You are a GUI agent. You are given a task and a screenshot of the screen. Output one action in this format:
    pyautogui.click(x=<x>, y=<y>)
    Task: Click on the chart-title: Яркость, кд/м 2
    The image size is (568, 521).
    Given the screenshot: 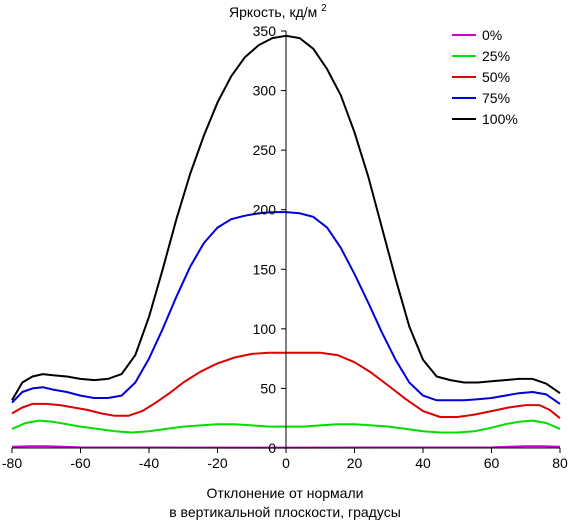 What is the action you would take?
    pyautogui.click(x=278, y=11)
    